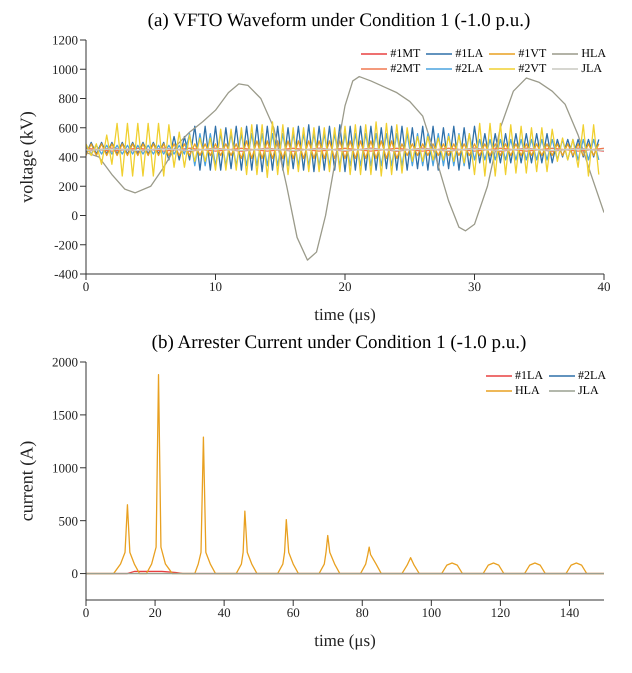 Image resolution: width=632 pixels, height=673 pixels. I want to click on y-tick-label: 2000, so click(65, 362).